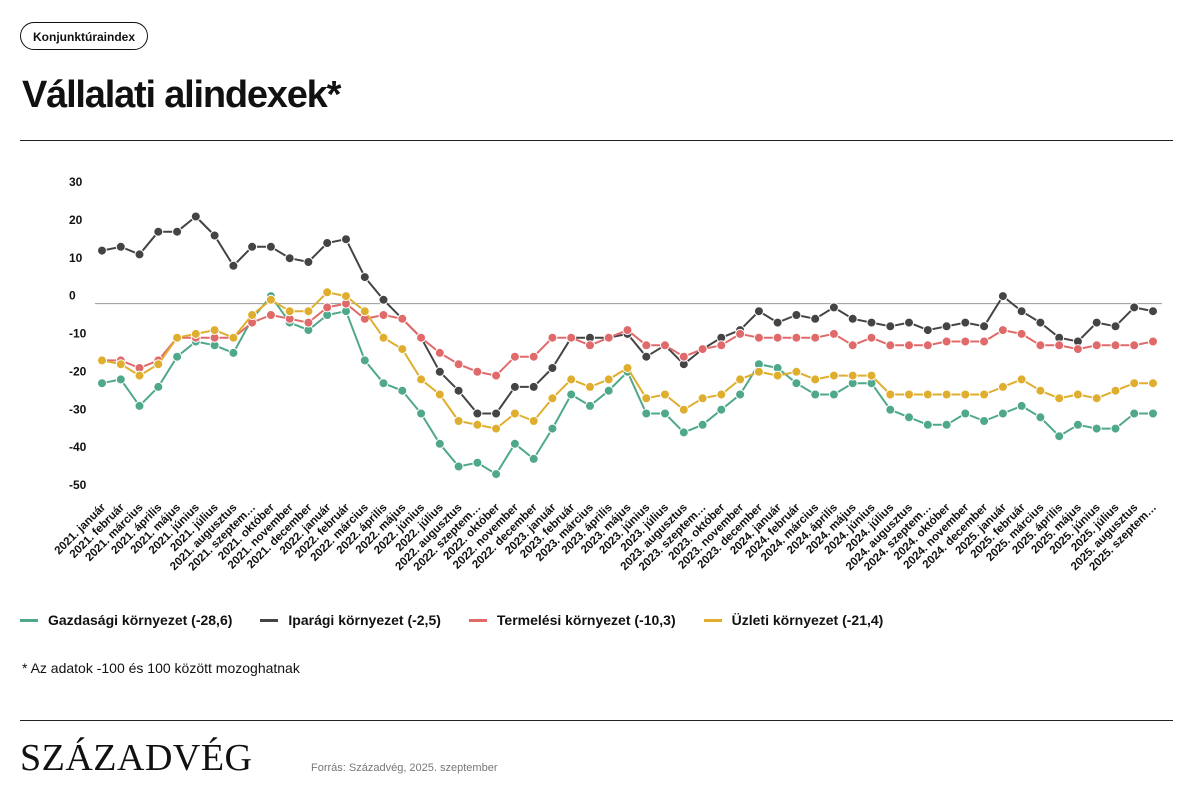  I want to click on top-divider, so click(596, 140).